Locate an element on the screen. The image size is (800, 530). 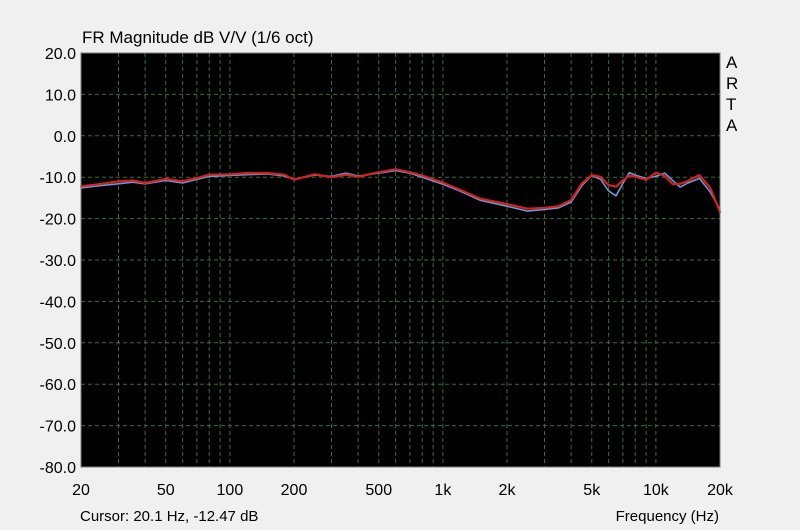
x-tick-label: 5k is located at coordinates (592, 490).